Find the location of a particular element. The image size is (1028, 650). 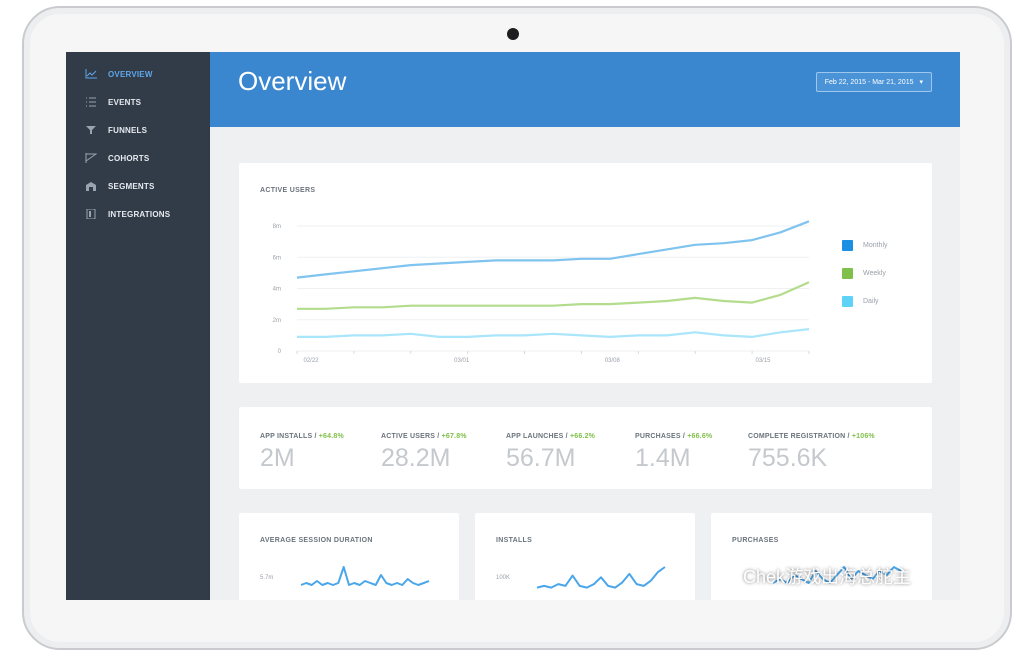

session-duration-chart: 5.7m is located at coordinates (345, 576).